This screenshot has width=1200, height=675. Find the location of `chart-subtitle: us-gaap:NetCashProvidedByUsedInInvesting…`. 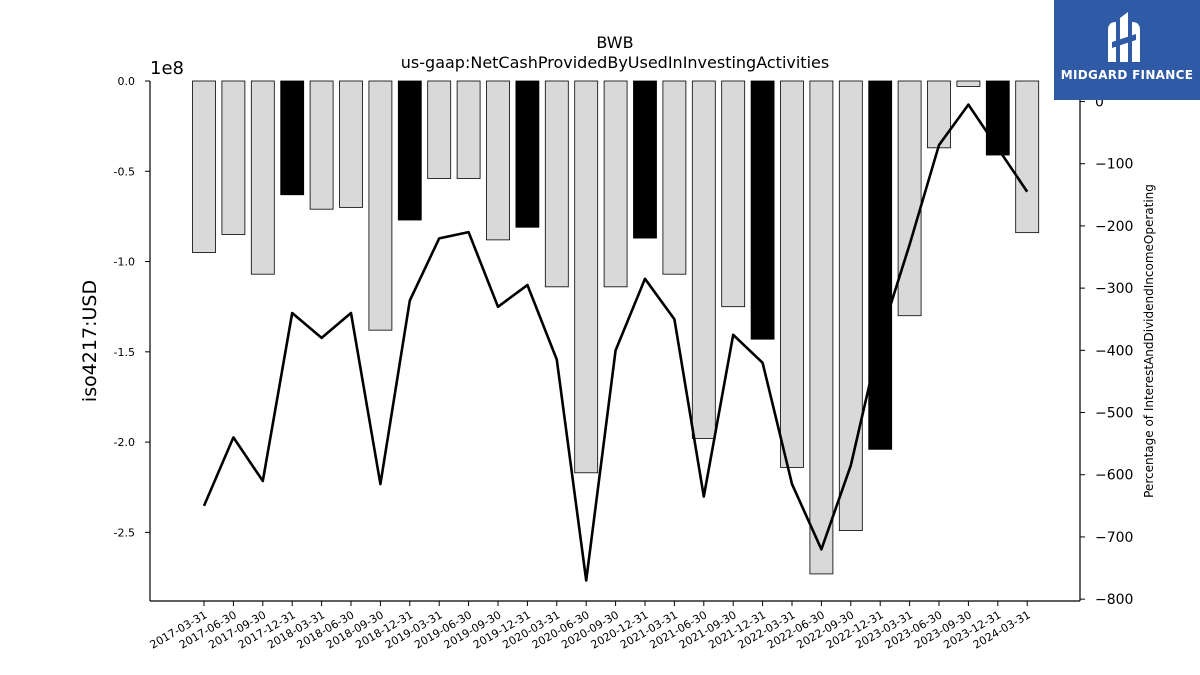

chart-subtitle: us-gaap:NetCashProvidedByUsedInInvesting… is located at coordinates (615, 62).